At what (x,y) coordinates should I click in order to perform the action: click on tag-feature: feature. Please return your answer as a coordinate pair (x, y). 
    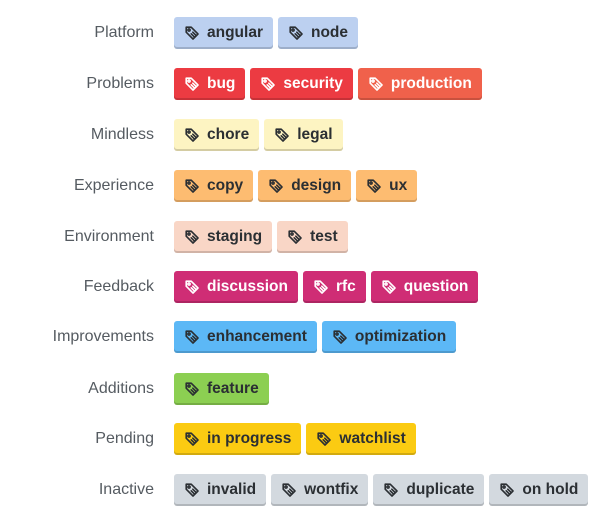
    Looking at the image, I should click on (221, 389).